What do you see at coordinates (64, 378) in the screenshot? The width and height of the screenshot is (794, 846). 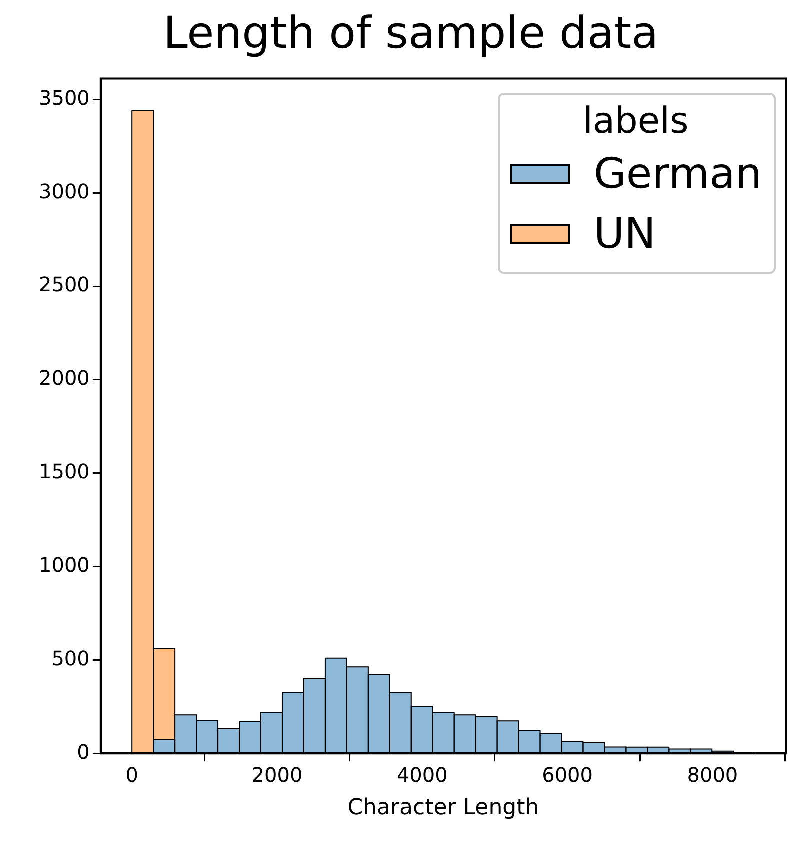 I see `y-tick-label: 2000` at bounding box center [64, 378].